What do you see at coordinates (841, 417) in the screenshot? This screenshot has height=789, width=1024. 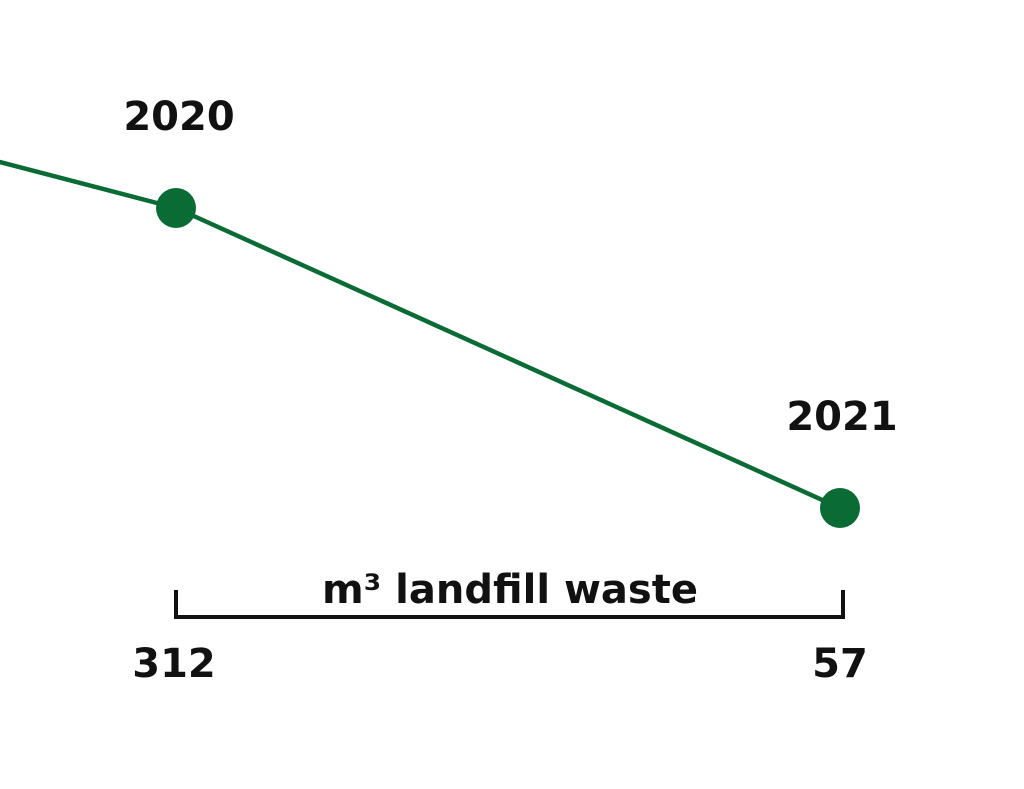 I see `year-label-2021: 2021` at bounding box center [841, 417].